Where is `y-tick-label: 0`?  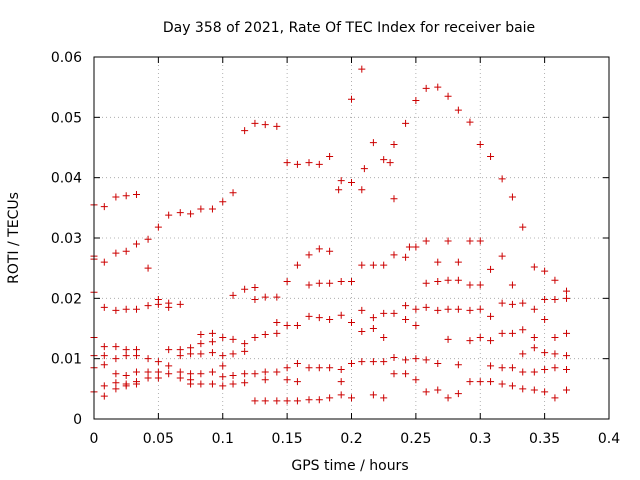
y-tick-label: 0 is located at coordinates (77, 420).